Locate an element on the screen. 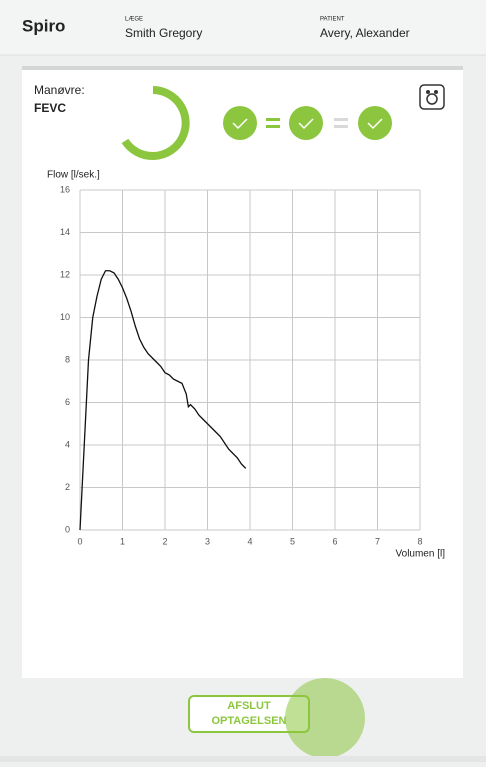  y-axis-label: Flow [l/sek.] is located at coordinates (73, 175).